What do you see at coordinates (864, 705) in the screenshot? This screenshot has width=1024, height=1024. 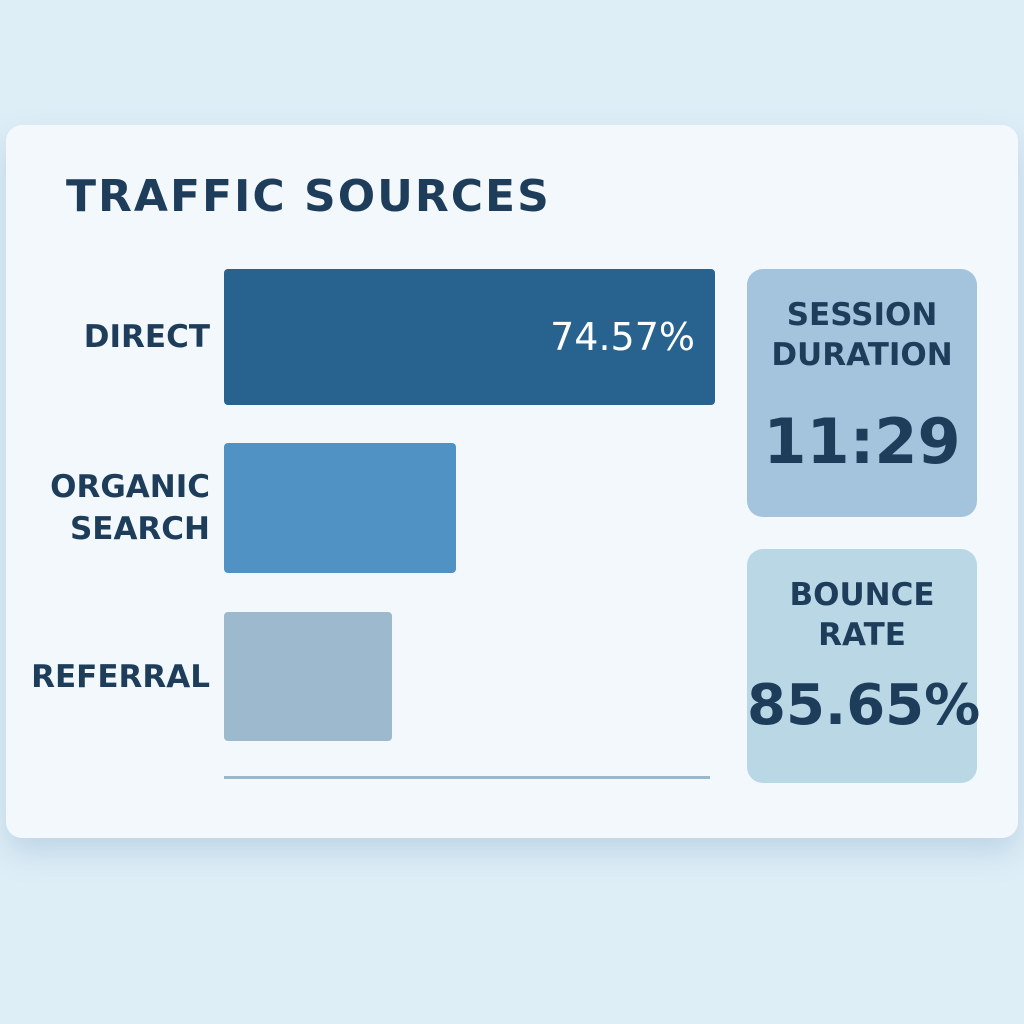 I see `kpi-value: 85.65%` at bounding box center [864, 705].